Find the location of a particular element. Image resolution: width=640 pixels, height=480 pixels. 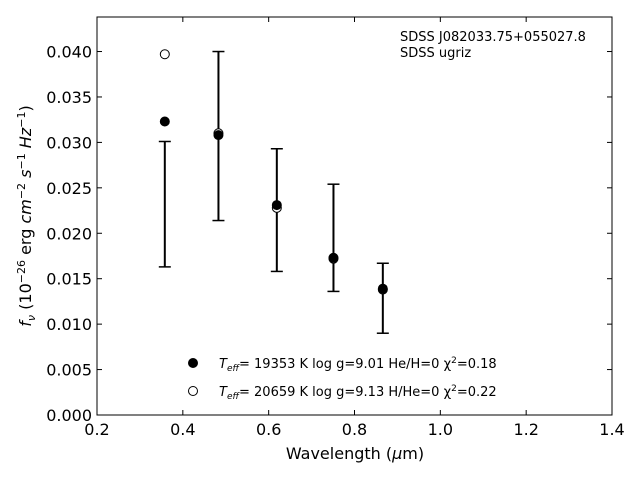

legend-marker-open is located at coordinates (193, 391).